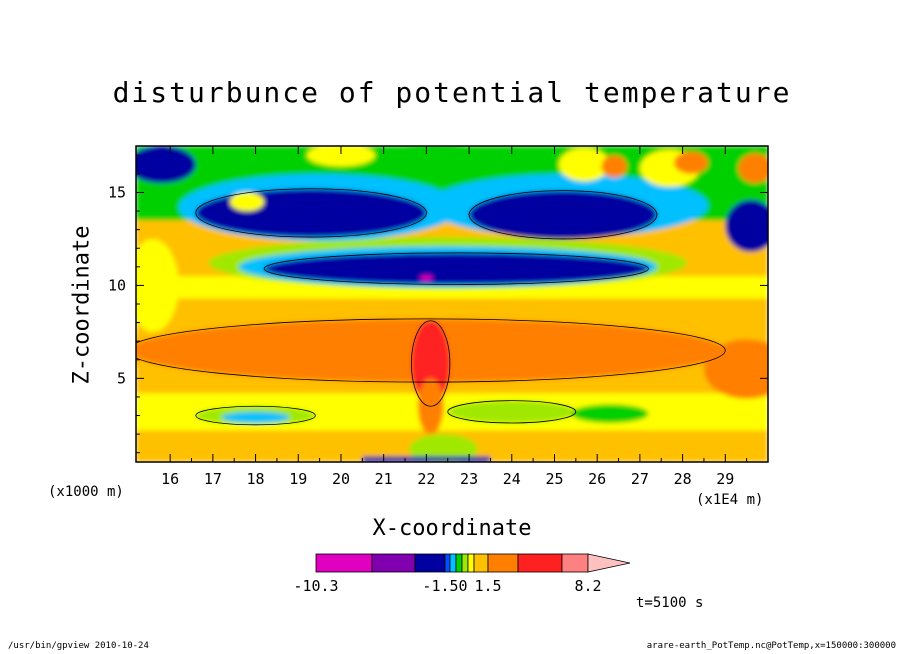 Image resolution: width=904 pixels, height=654 pixels. I want to click on colorbar-label: -10.3, so click(315, 586).